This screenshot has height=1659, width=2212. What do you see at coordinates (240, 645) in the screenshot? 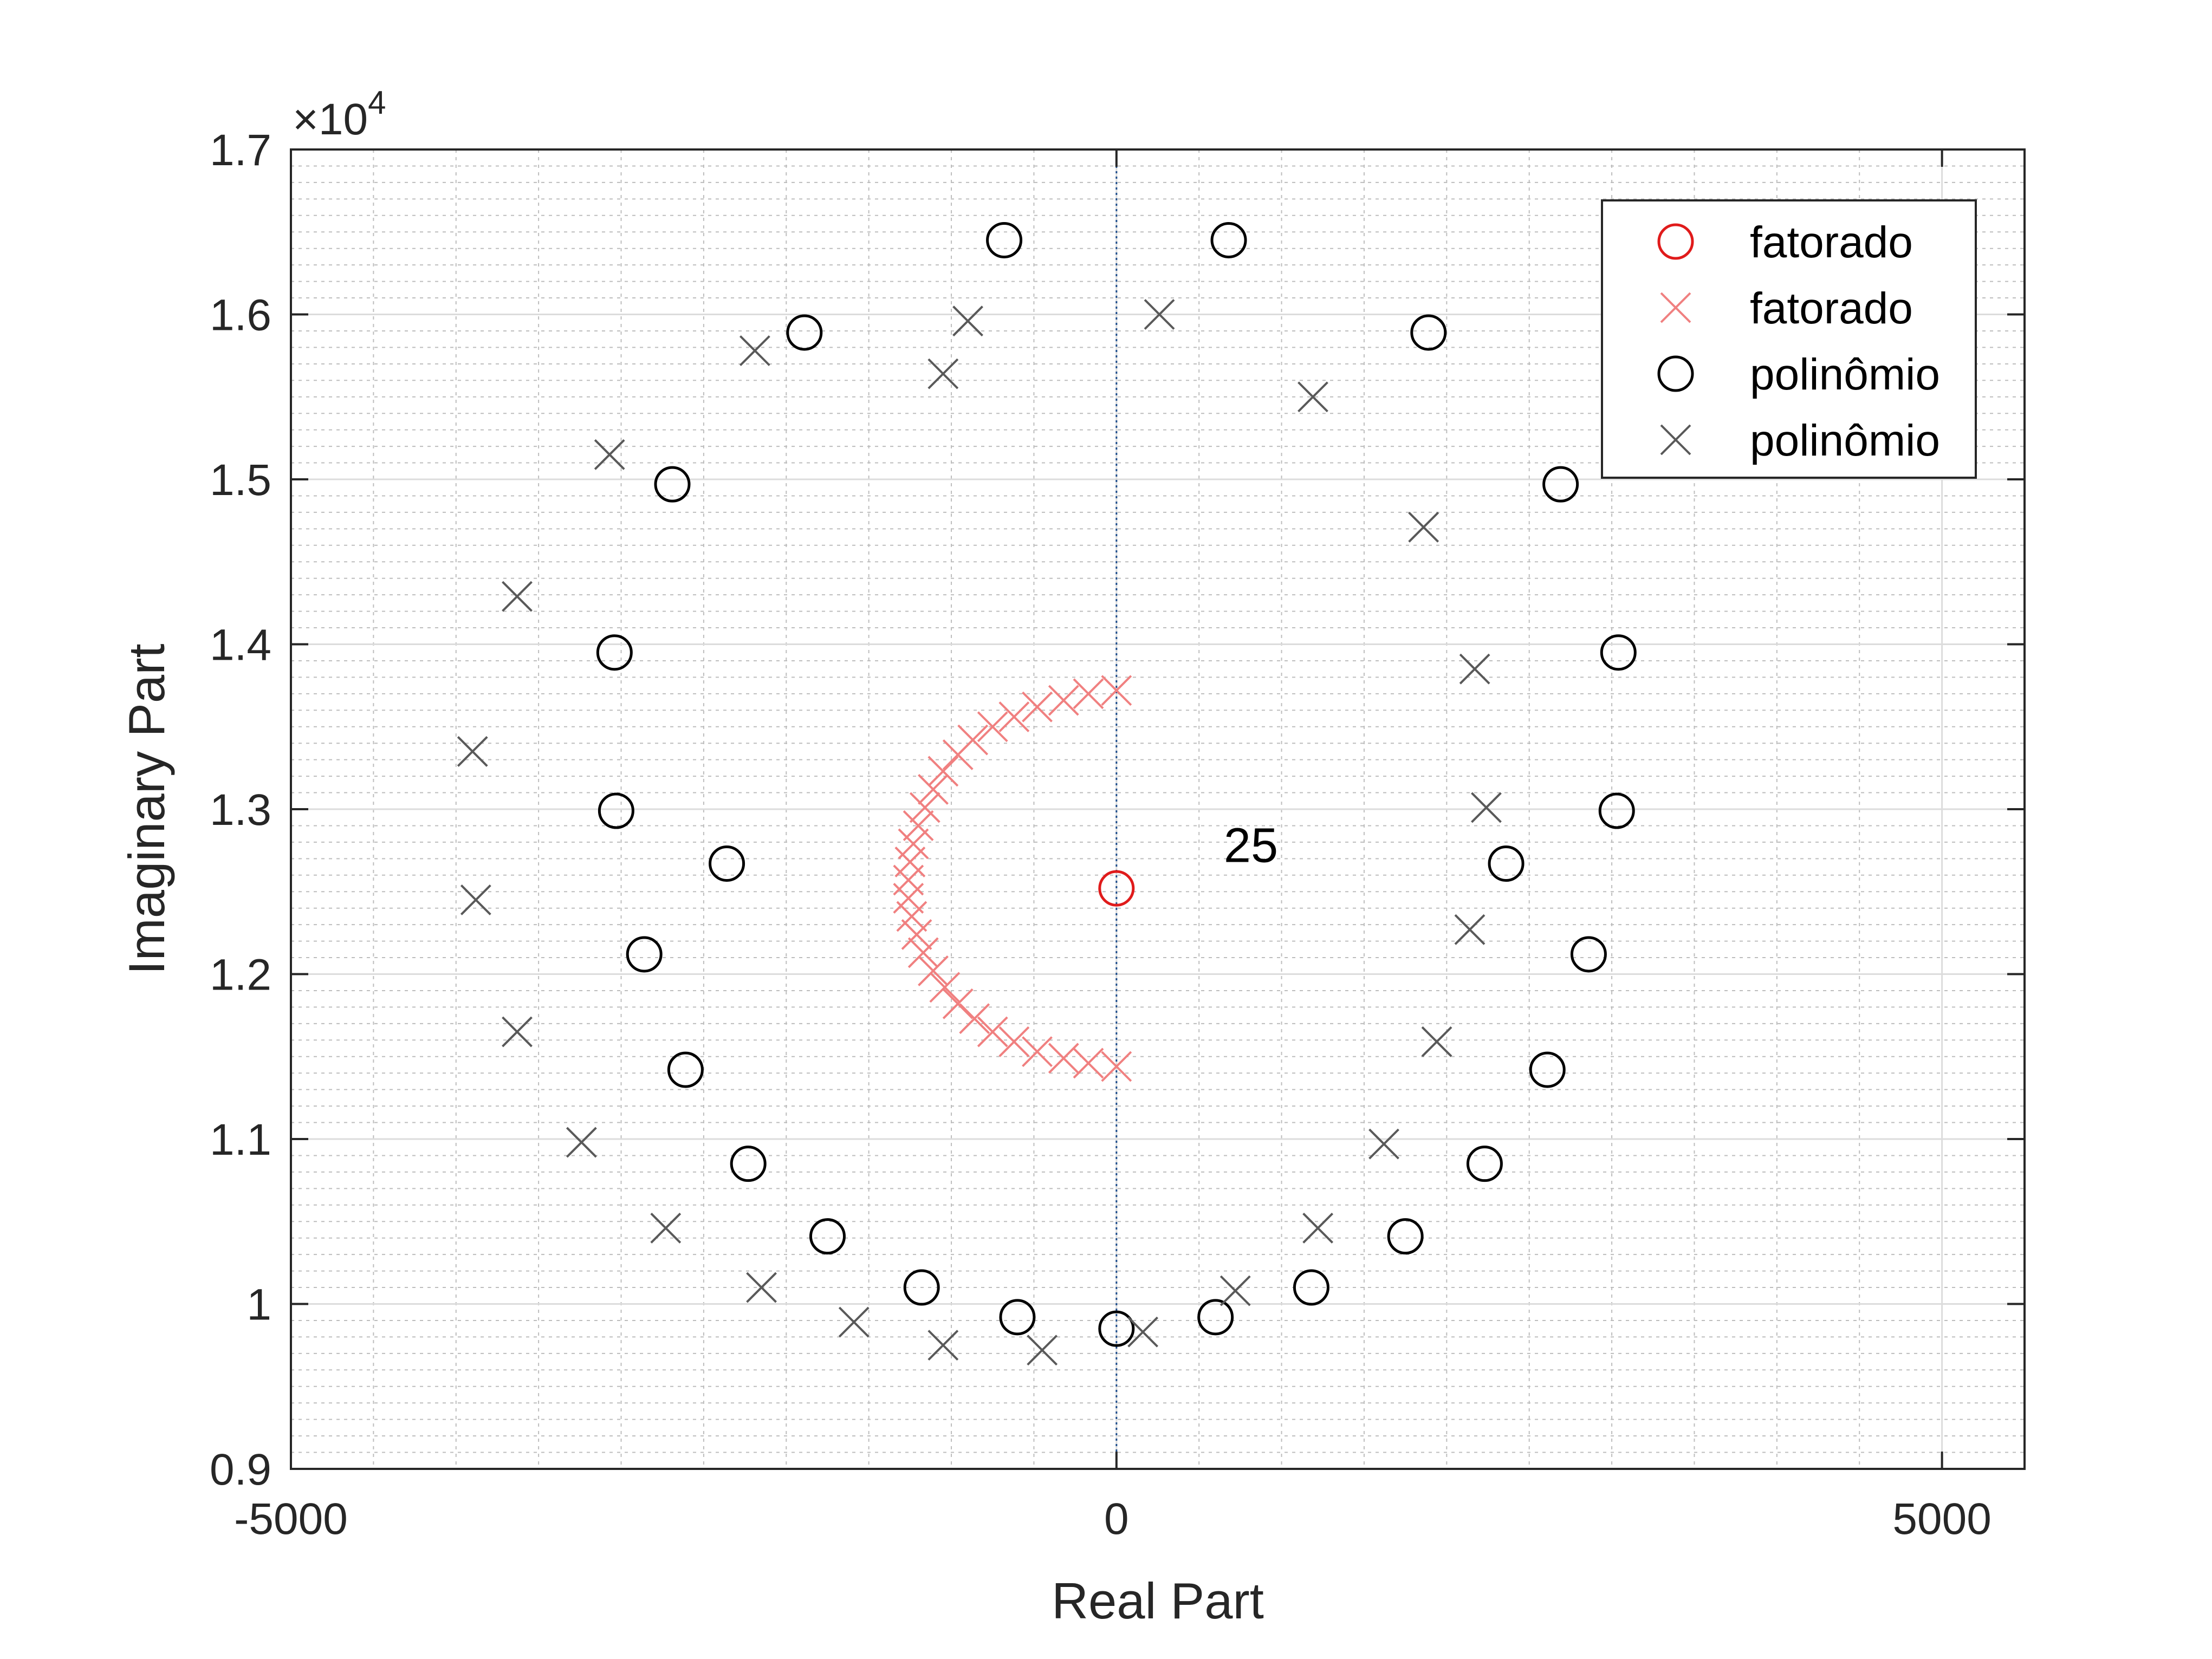
I see `y-tick-label: 1.4` at bounding box center [240, 645].